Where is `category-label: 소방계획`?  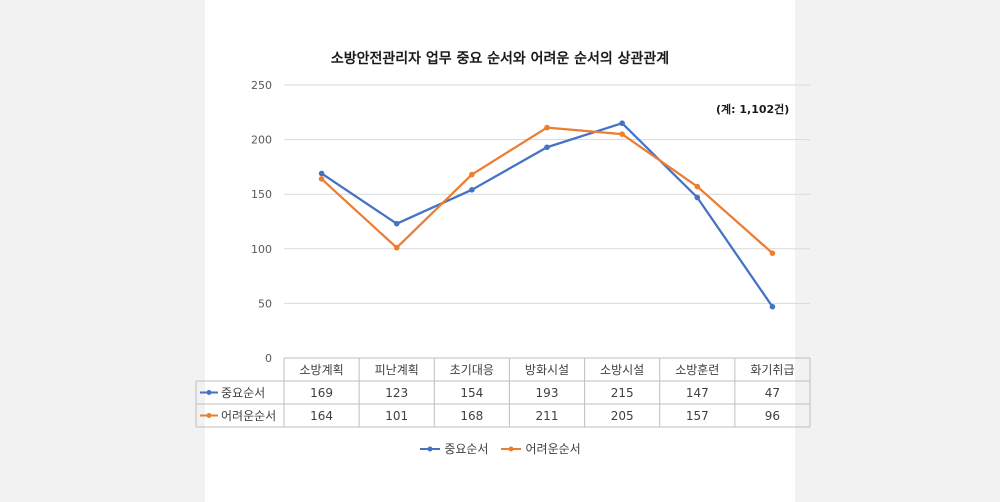 category-label: 소방계획 is located at coordinates (321, 370).